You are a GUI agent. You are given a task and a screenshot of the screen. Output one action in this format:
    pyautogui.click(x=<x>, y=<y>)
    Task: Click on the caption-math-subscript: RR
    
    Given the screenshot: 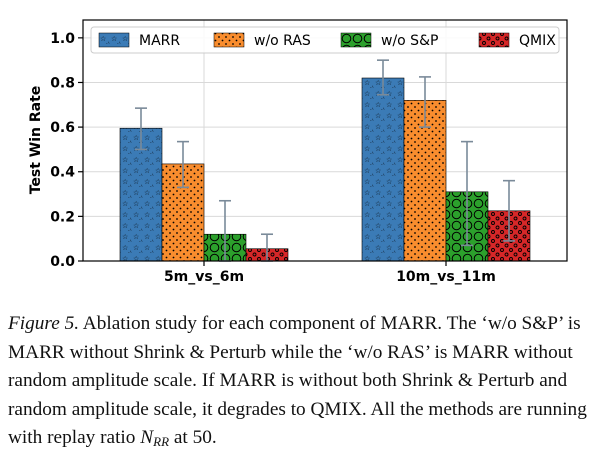 What is the action you would take?
    pyautogui.click(x=161, y=442)
    